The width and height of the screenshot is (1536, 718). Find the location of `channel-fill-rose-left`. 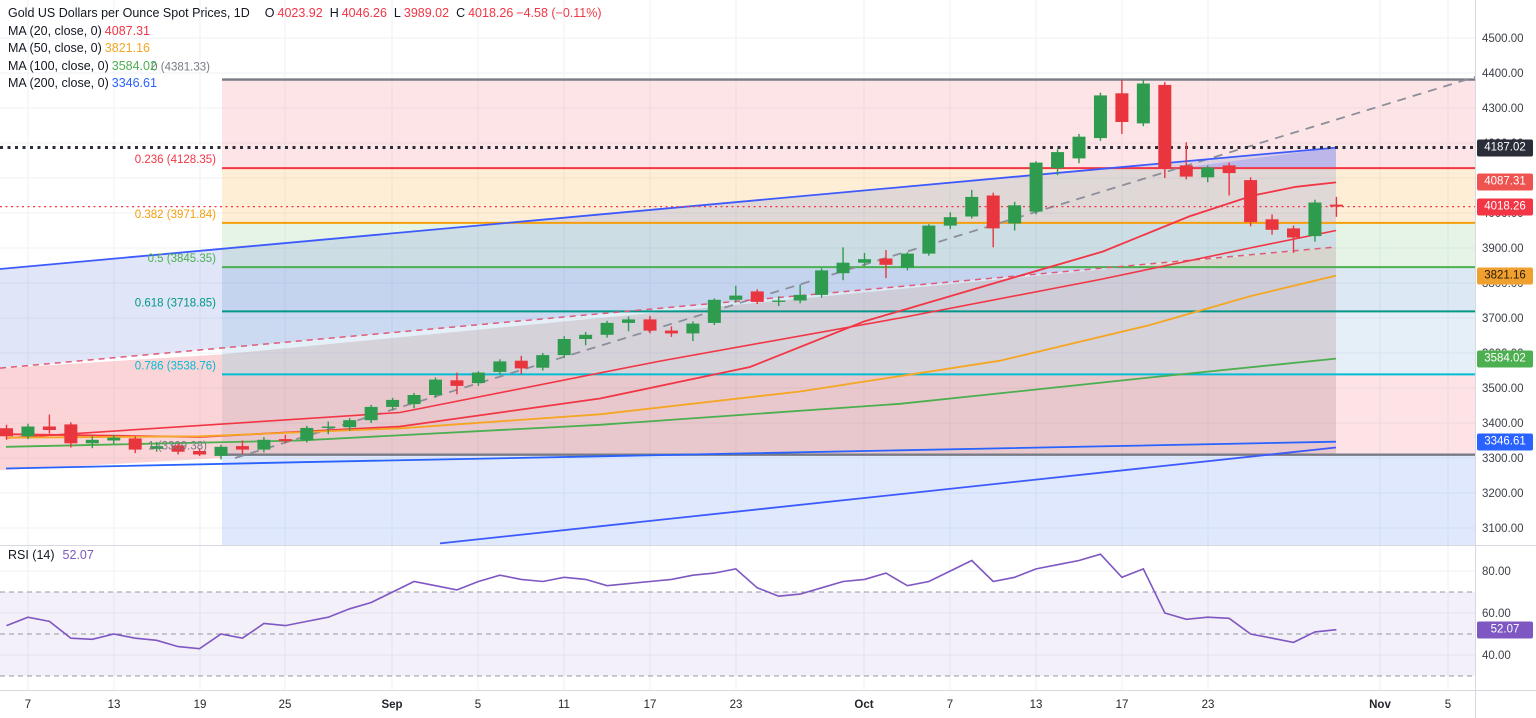

channel-fill-rose-left is located at coordinates (111, 412).